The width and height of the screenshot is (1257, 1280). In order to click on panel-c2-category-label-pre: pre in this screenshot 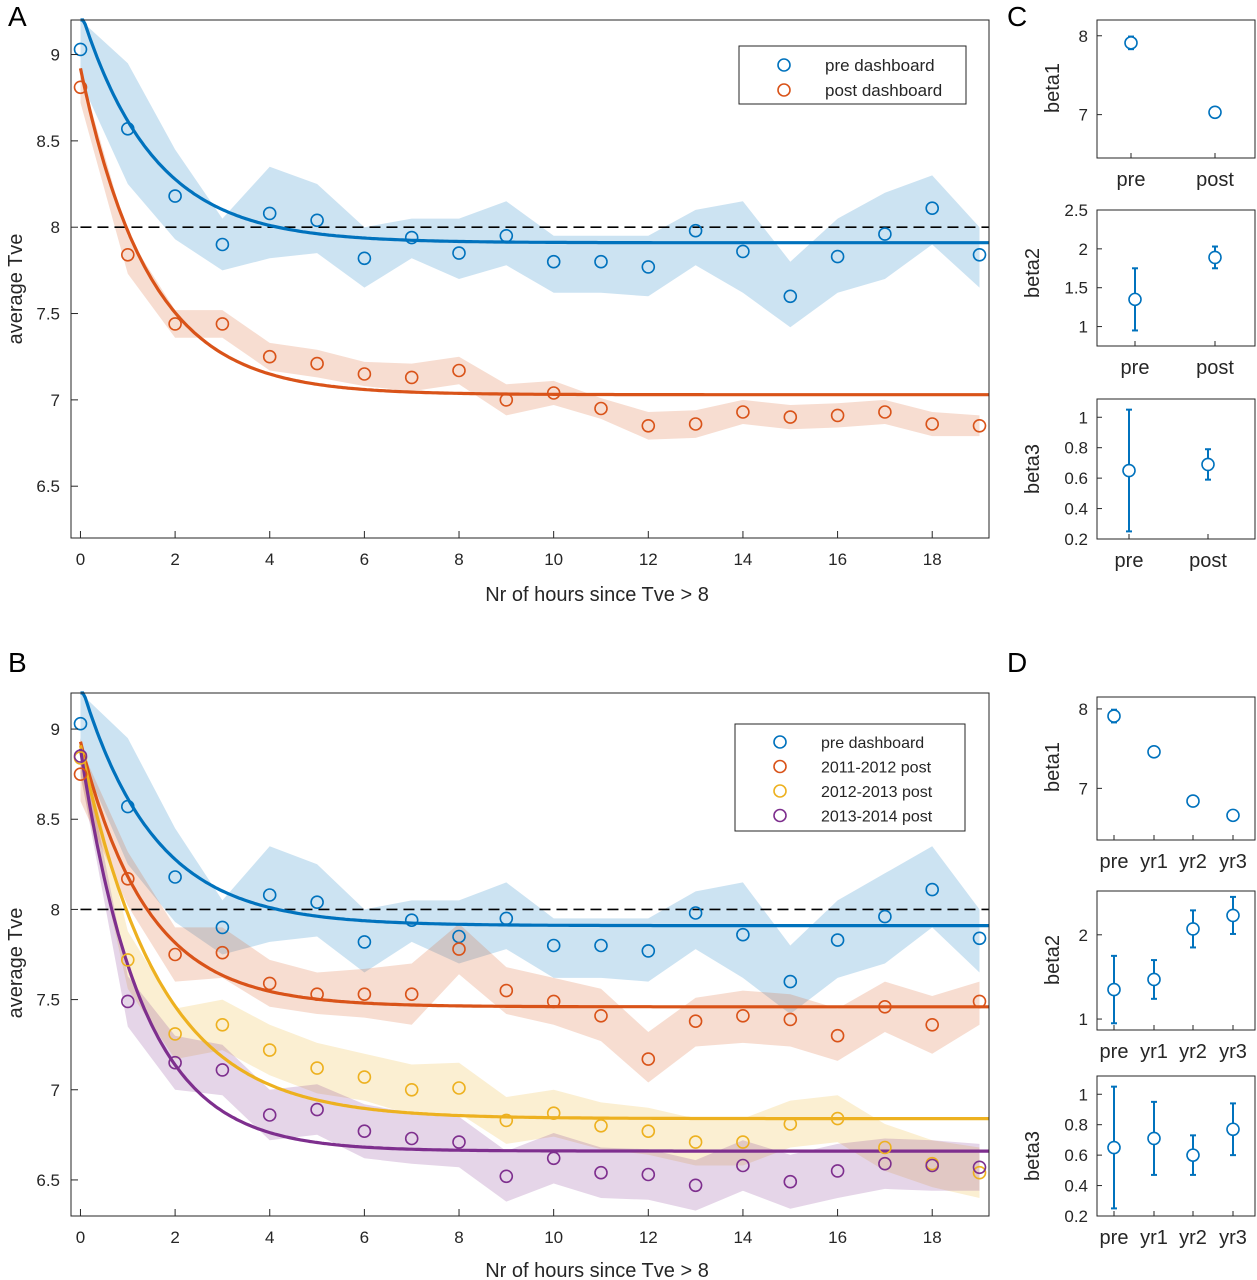, I will do `click(1135, 368)`.